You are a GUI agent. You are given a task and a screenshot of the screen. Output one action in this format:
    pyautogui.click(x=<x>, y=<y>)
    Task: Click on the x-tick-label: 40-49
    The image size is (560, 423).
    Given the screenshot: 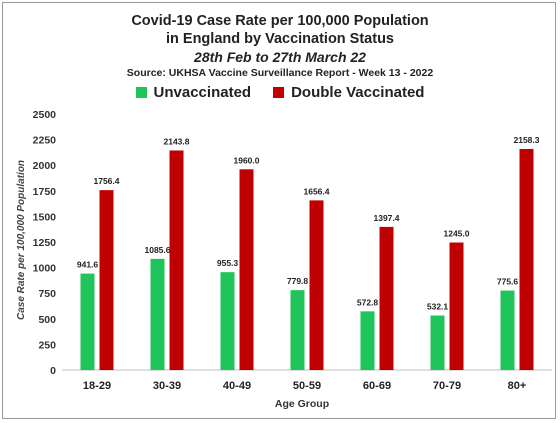 What is the action you would take?
    pyautogui.click(x=237, y=386)
    